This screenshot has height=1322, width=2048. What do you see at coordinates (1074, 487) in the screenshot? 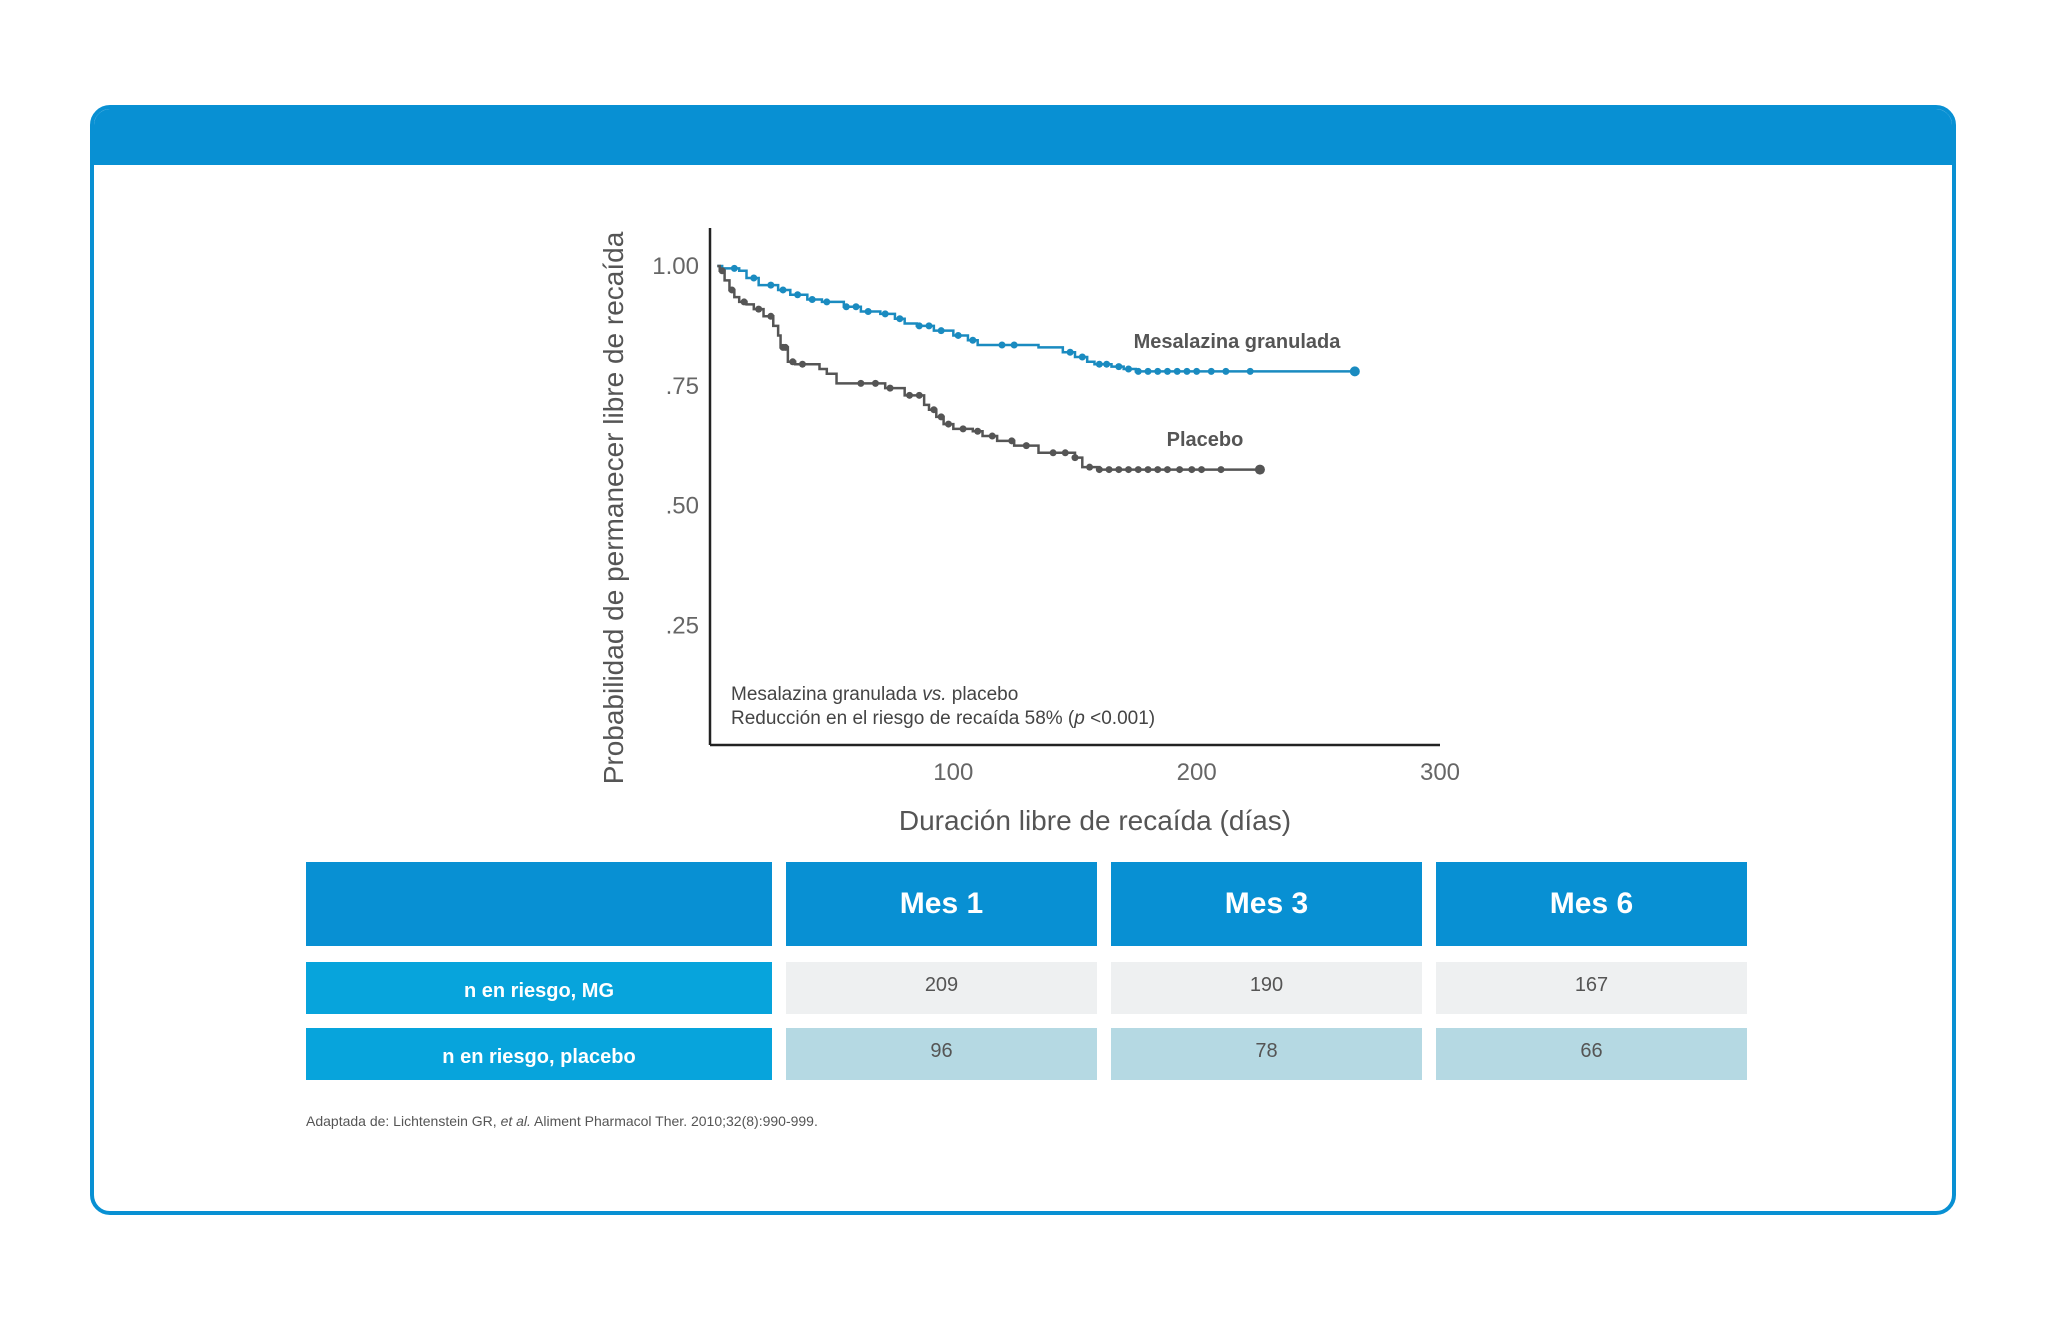
I see `chart-axes` at bounding box center [1074, 487].